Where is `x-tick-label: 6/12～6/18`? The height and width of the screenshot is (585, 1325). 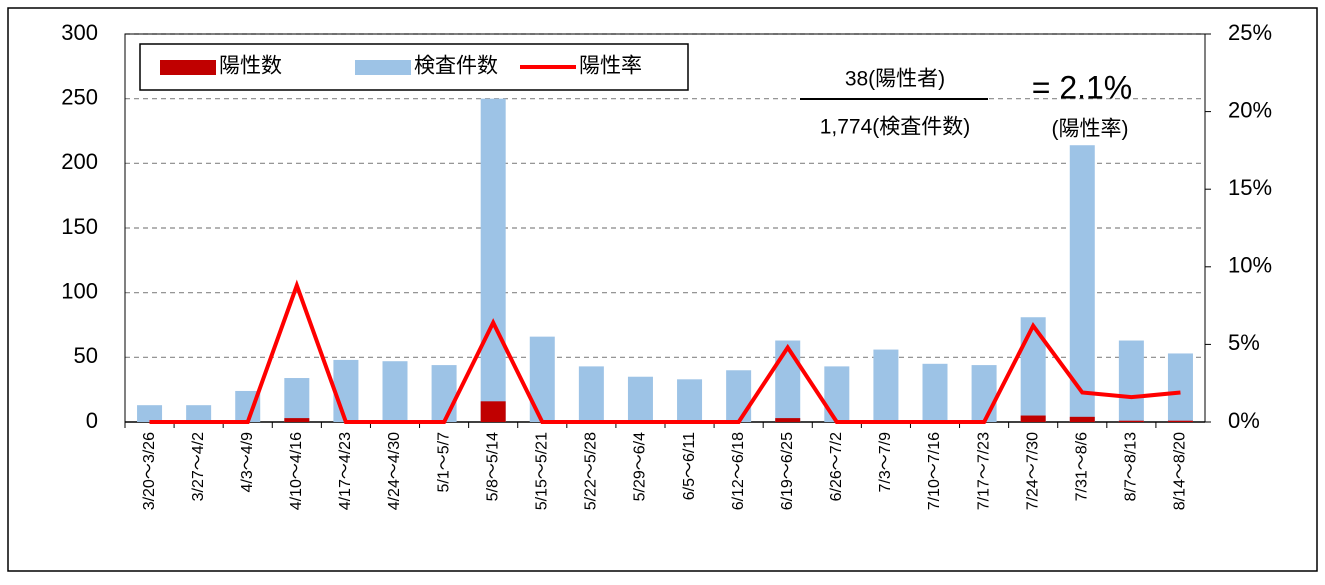 x-tick-label: 6/12～6/18 is located at coordinates (738, 471).